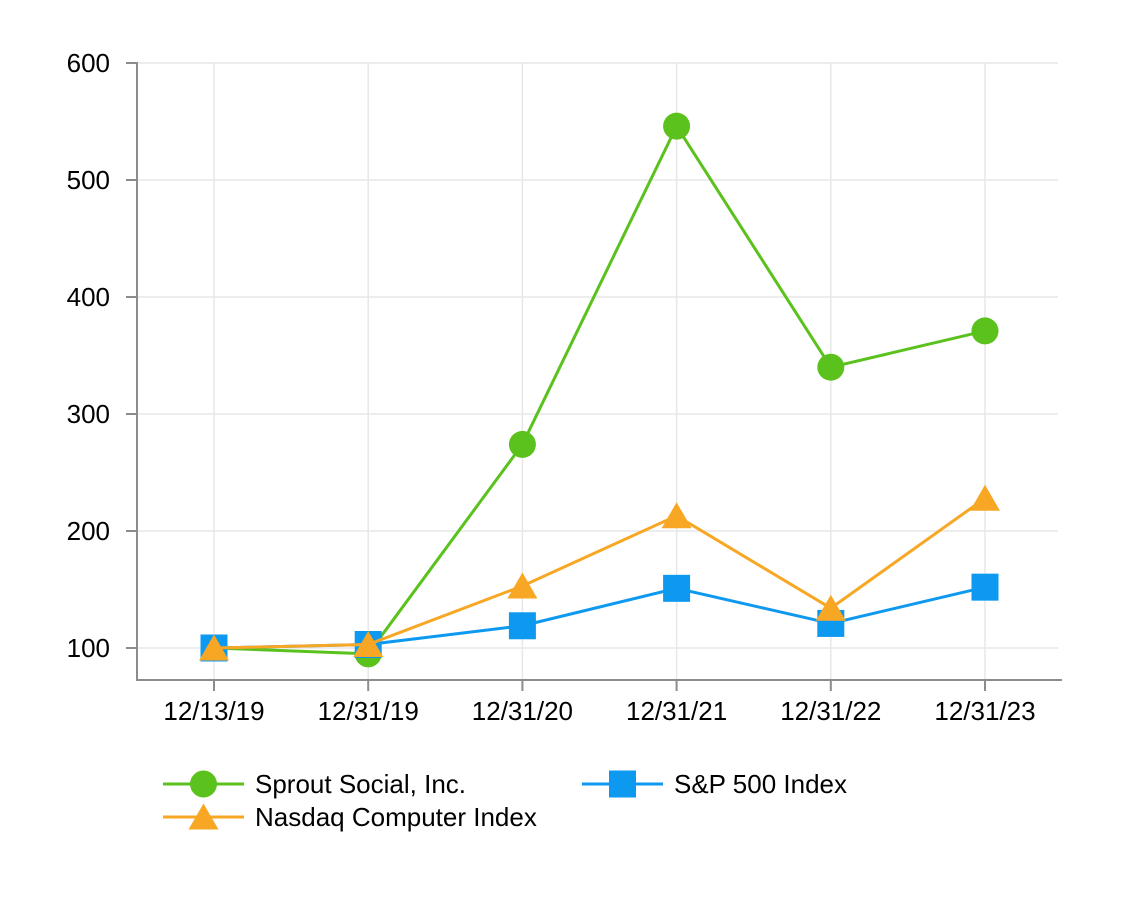  I want to click on legend-item-nasdaq-computer: Nasdaq Computer Index, so click(350, 817).